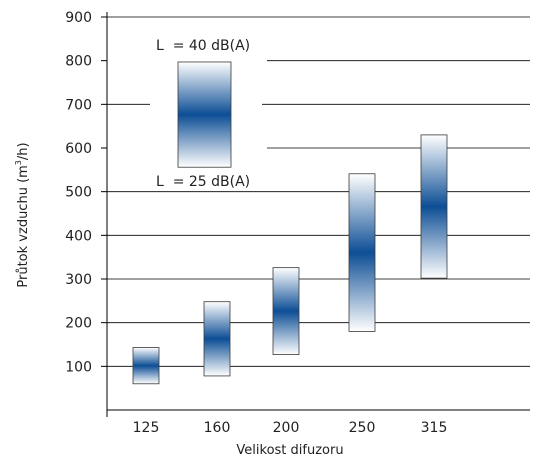 The width and height of the screenshot is (547, 461). What do you see at coordinates (434, 428) in the screenshot?
I see `x-tick-label-315: 315` at bounding box center [434, 428].